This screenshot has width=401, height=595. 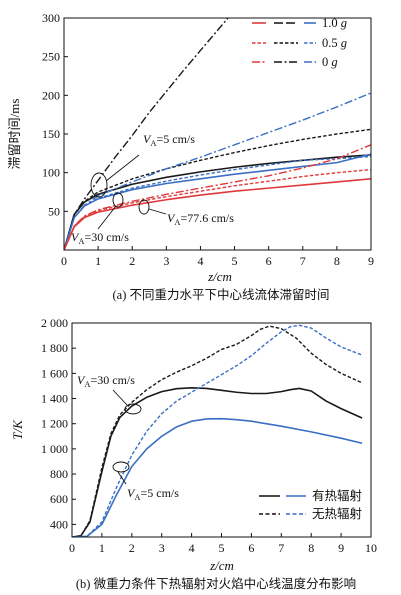 What do you see at coordinates (303, 261) in the screenshot?
I see `chart-0-x-tick-label: 7` at bounding box center [303, 261].